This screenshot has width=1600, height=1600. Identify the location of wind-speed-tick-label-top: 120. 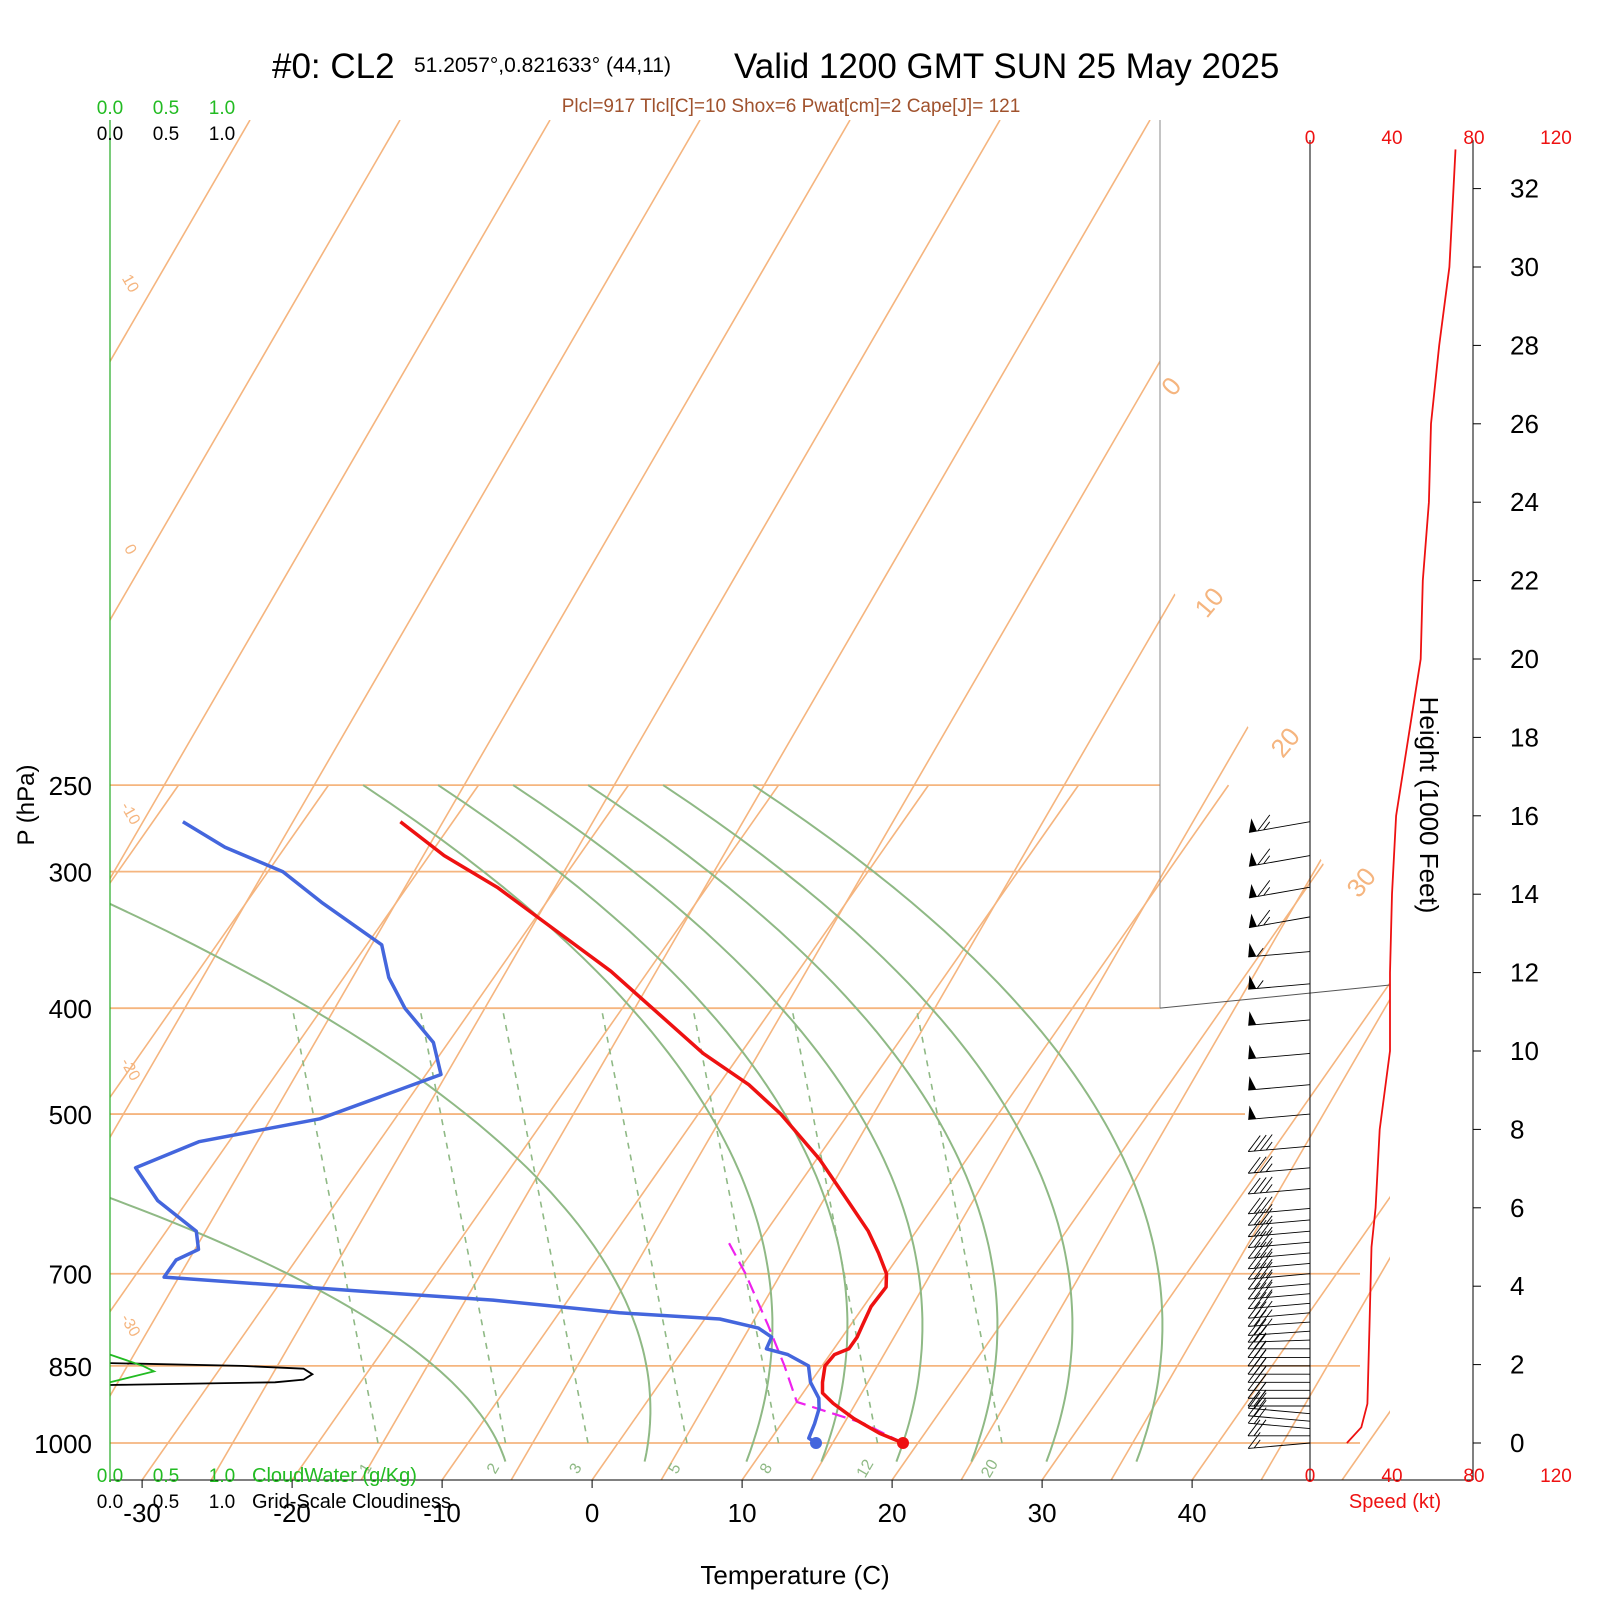
(1556, 138).